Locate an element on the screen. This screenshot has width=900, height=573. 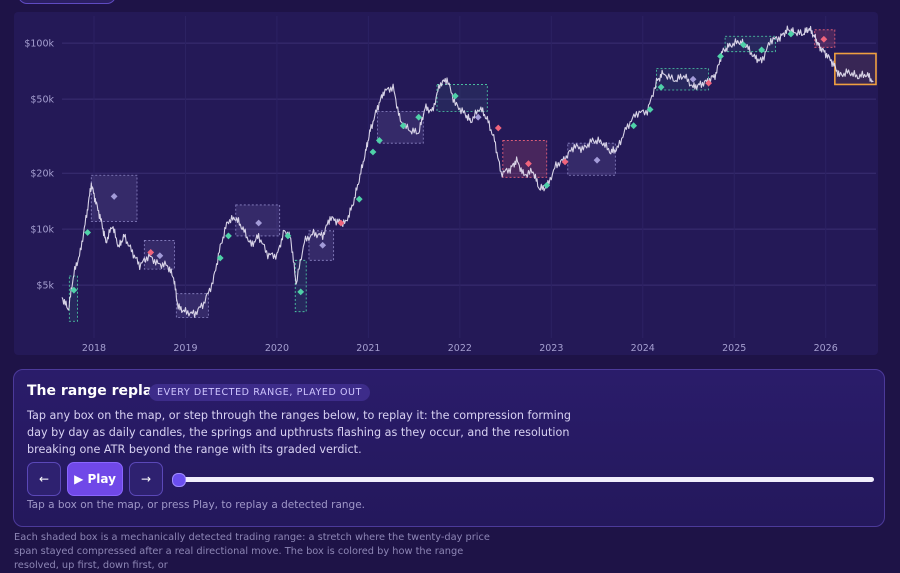
arrow-left-icon: ← is located at coordinates (44, 479).